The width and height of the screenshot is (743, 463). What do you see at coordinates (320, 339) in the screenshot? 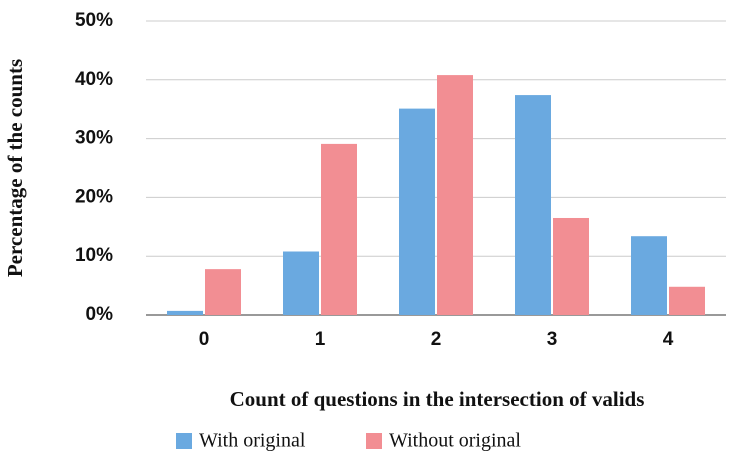
I see `x-tick-label: 1` at bounding box center [320, 339].